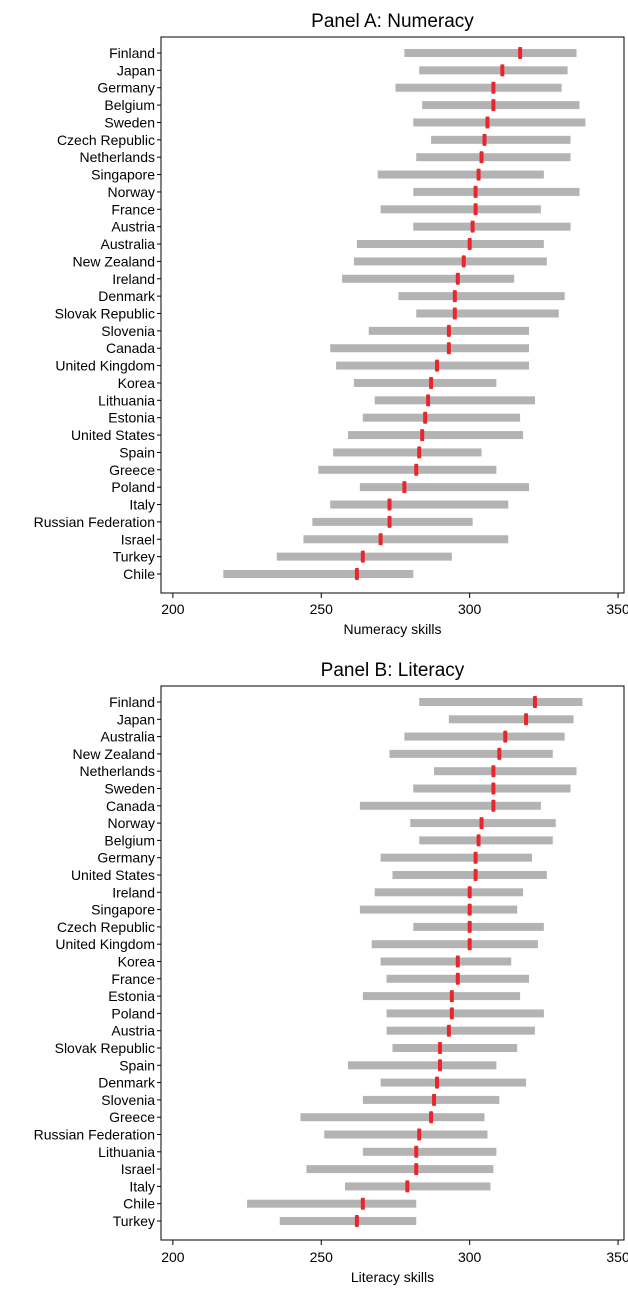 This screenshot has width=628, height=1289. Describe the element at coordinates (343, 53) in the screenshot. I see `row-finland: Finland` at that location.